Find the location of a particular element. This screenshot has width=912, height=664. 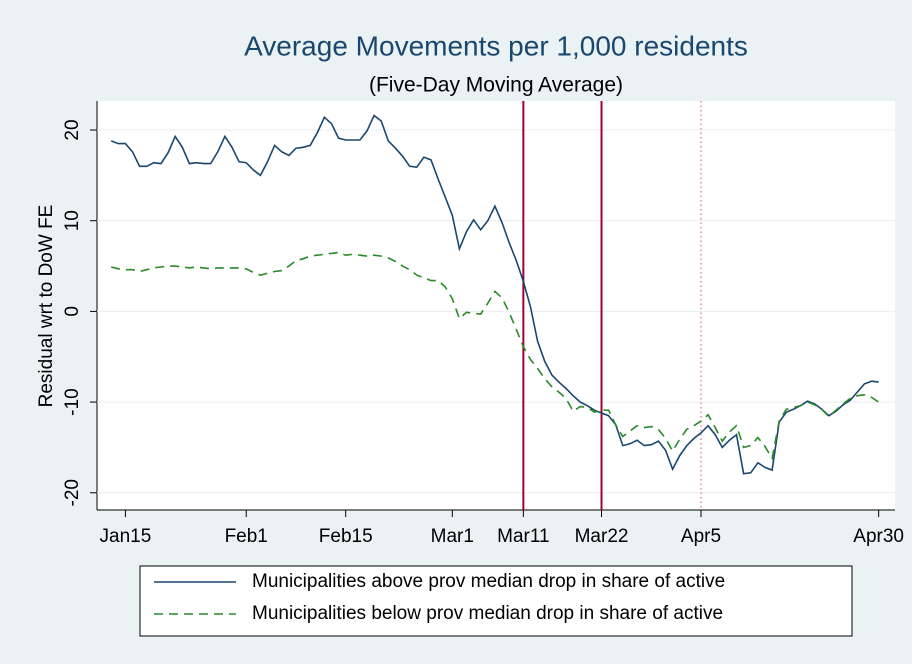

x-tick-label: Jan15 is located at coordinates (126, 536).